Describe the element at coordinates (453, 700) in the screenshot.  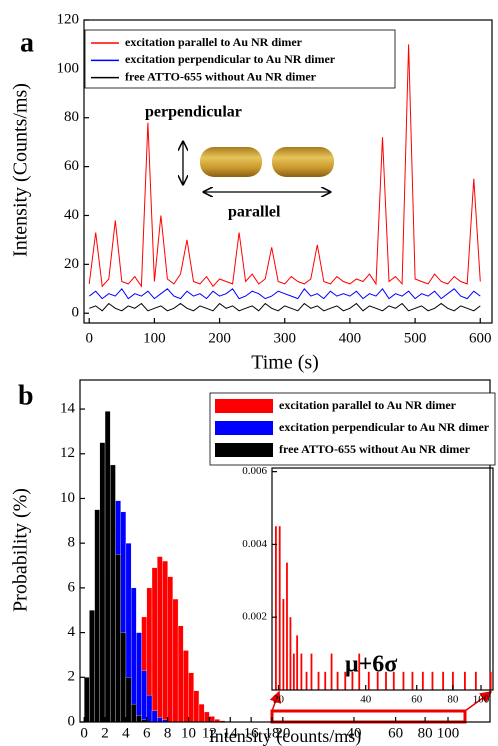
I see `x-tick-label: 80` at that location.